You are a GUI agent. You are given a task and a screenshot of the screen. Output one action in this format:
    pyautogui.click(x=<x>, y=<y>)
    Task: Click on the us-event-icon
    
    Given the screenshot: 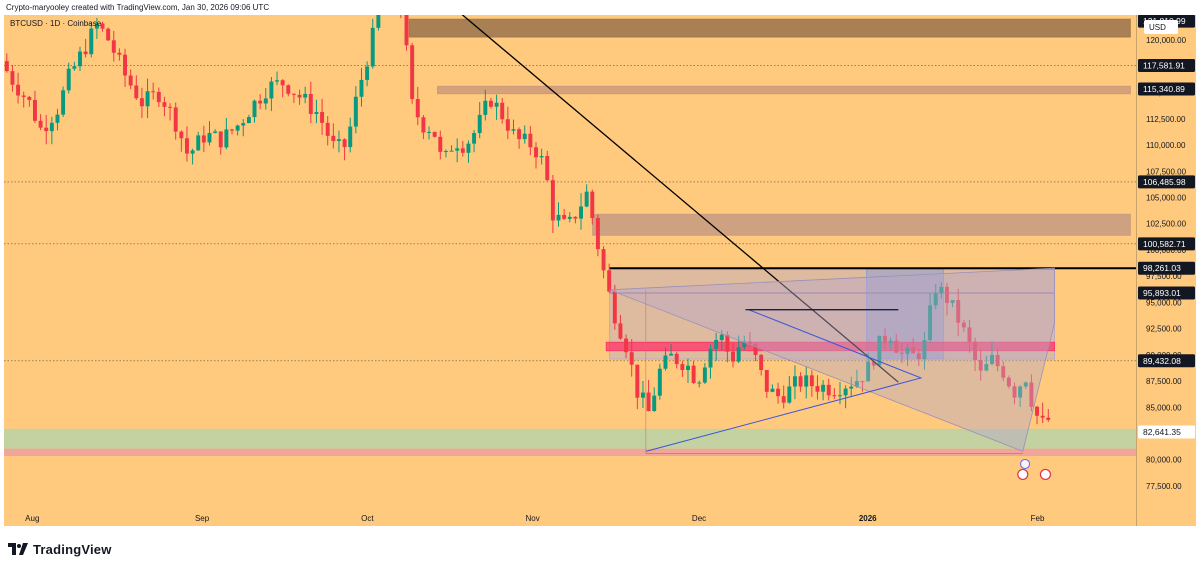 What is the action you would take?
    pyautogui.click(x=1045, y=474)
    